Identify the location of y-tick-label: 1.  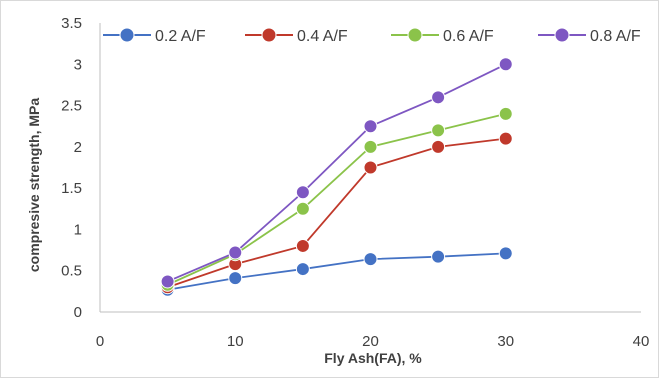
(78, 229).